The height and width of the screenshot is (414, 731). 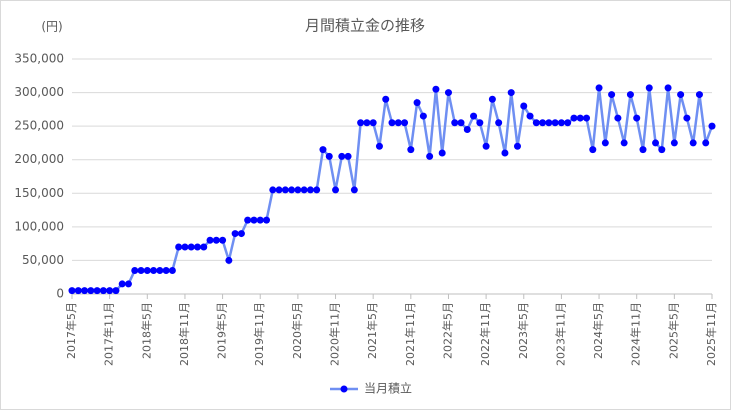 I want to click on x-tick-label: 2021年11月, so click(x=410, y=334).